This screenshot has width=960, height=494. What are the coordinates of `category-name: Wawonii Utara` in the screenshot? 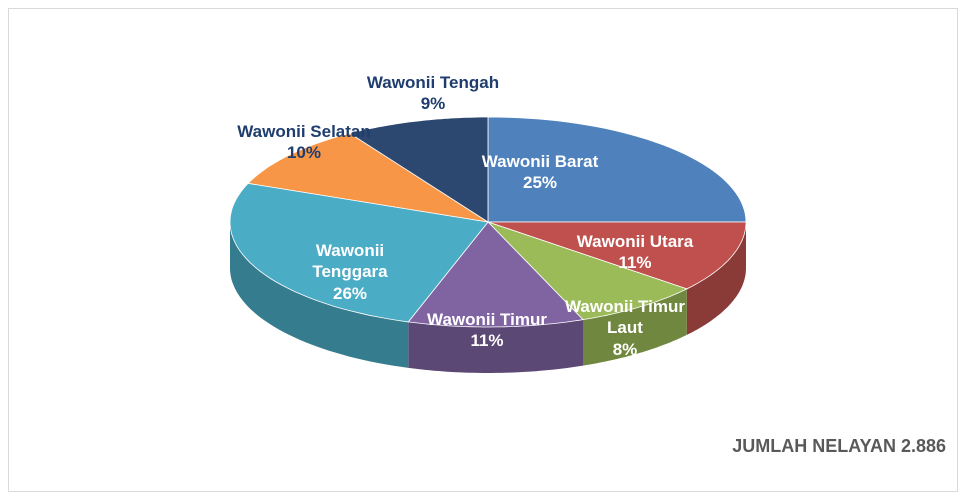 It's located at (635, 241).